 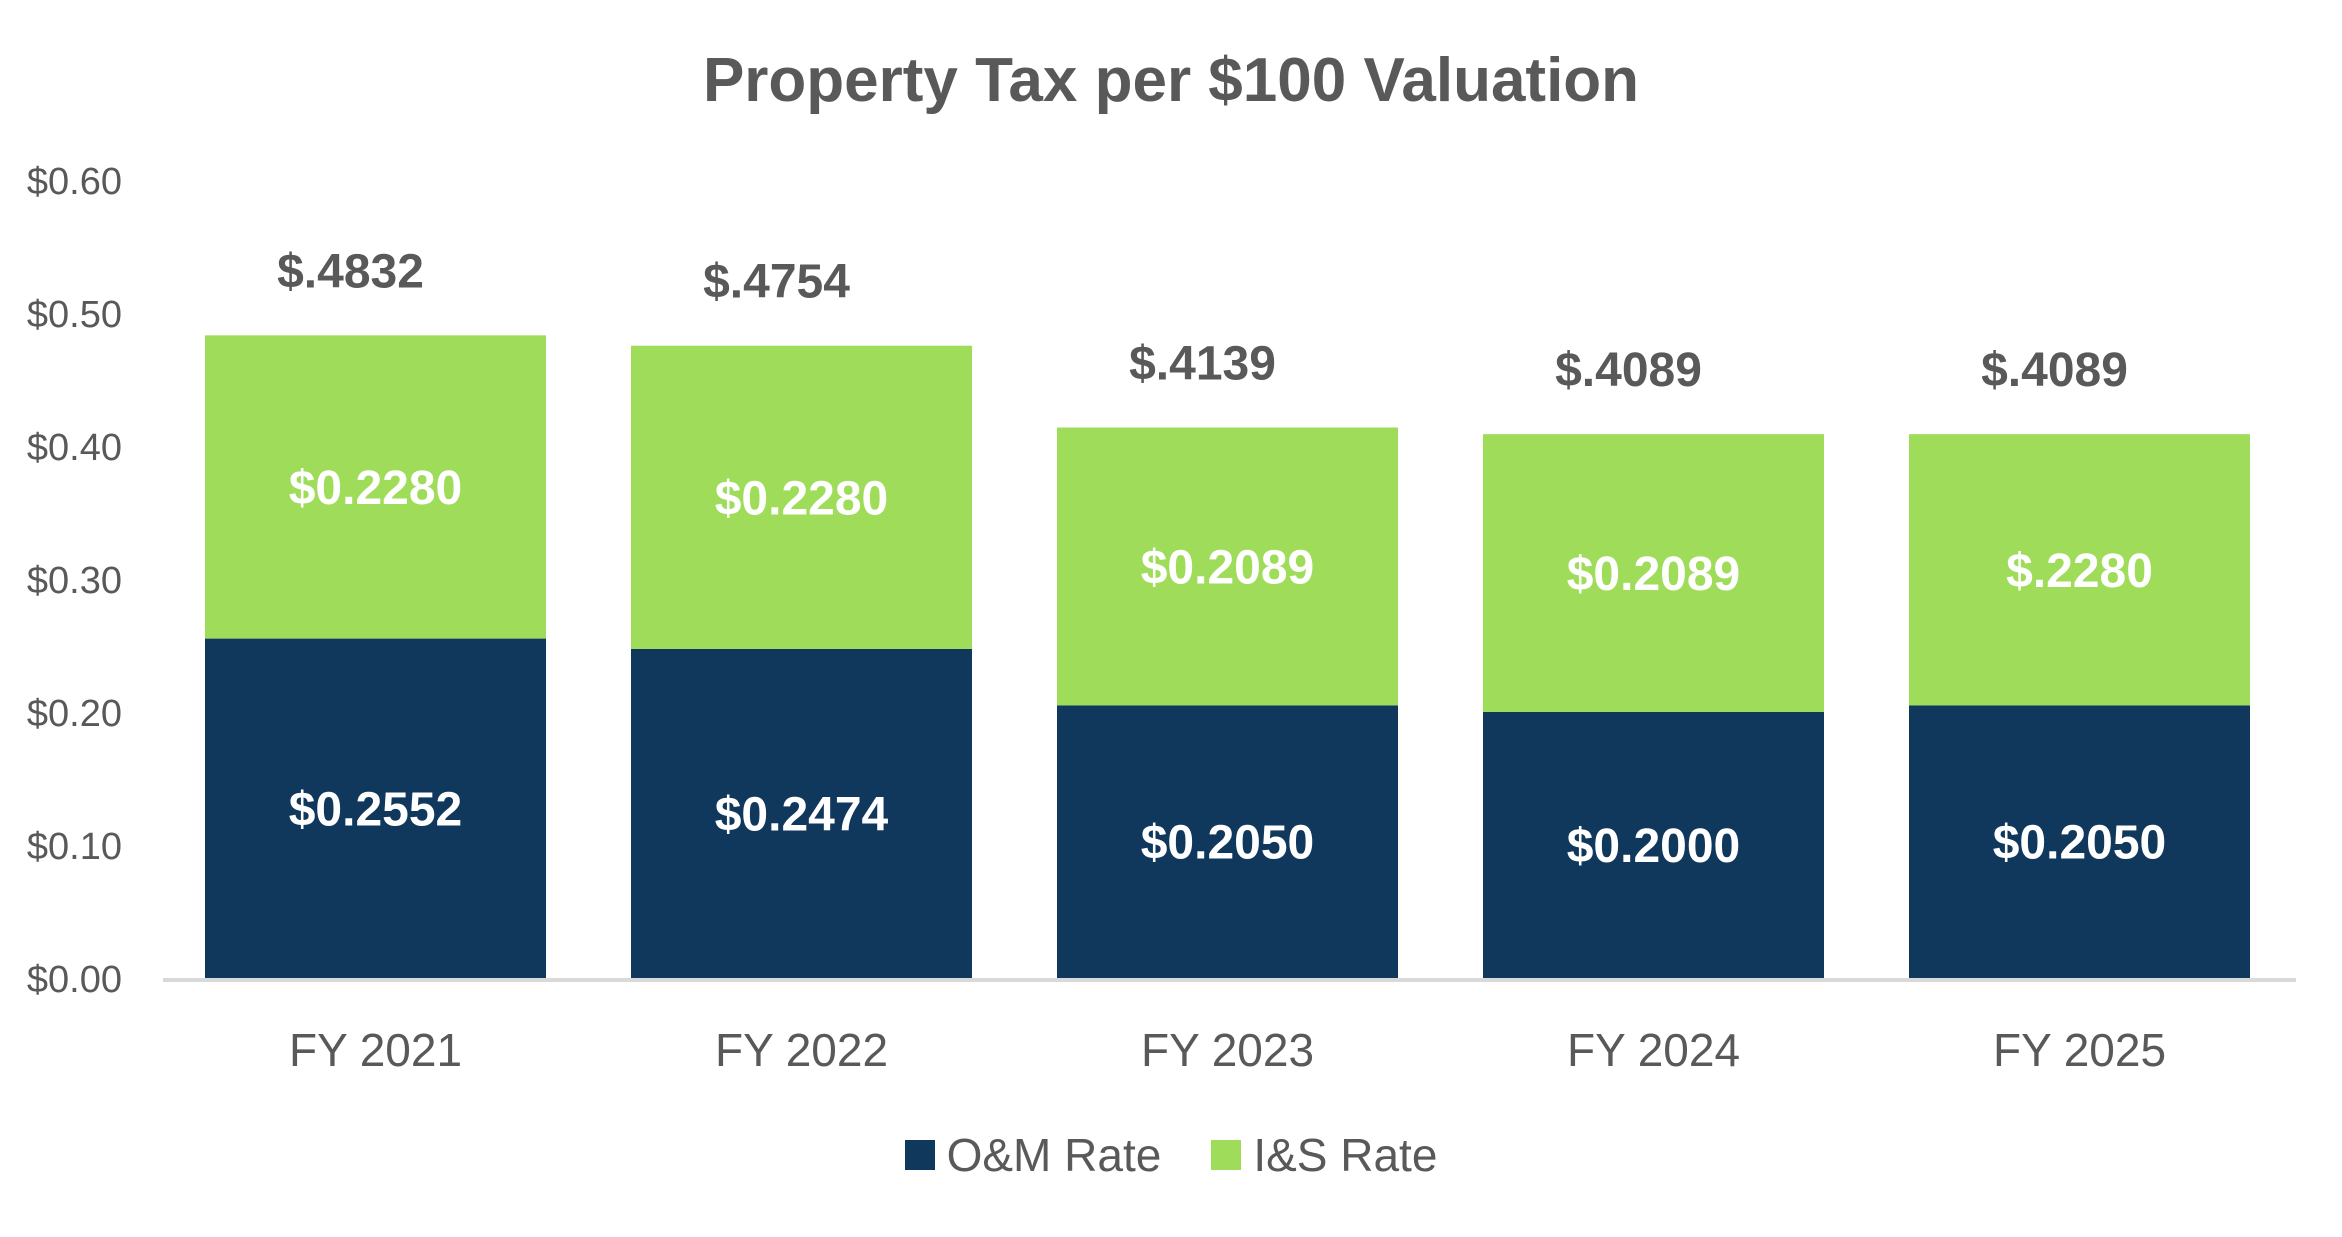 I want to click on y-tick-label: $0.50, so click(x=74, y=315).